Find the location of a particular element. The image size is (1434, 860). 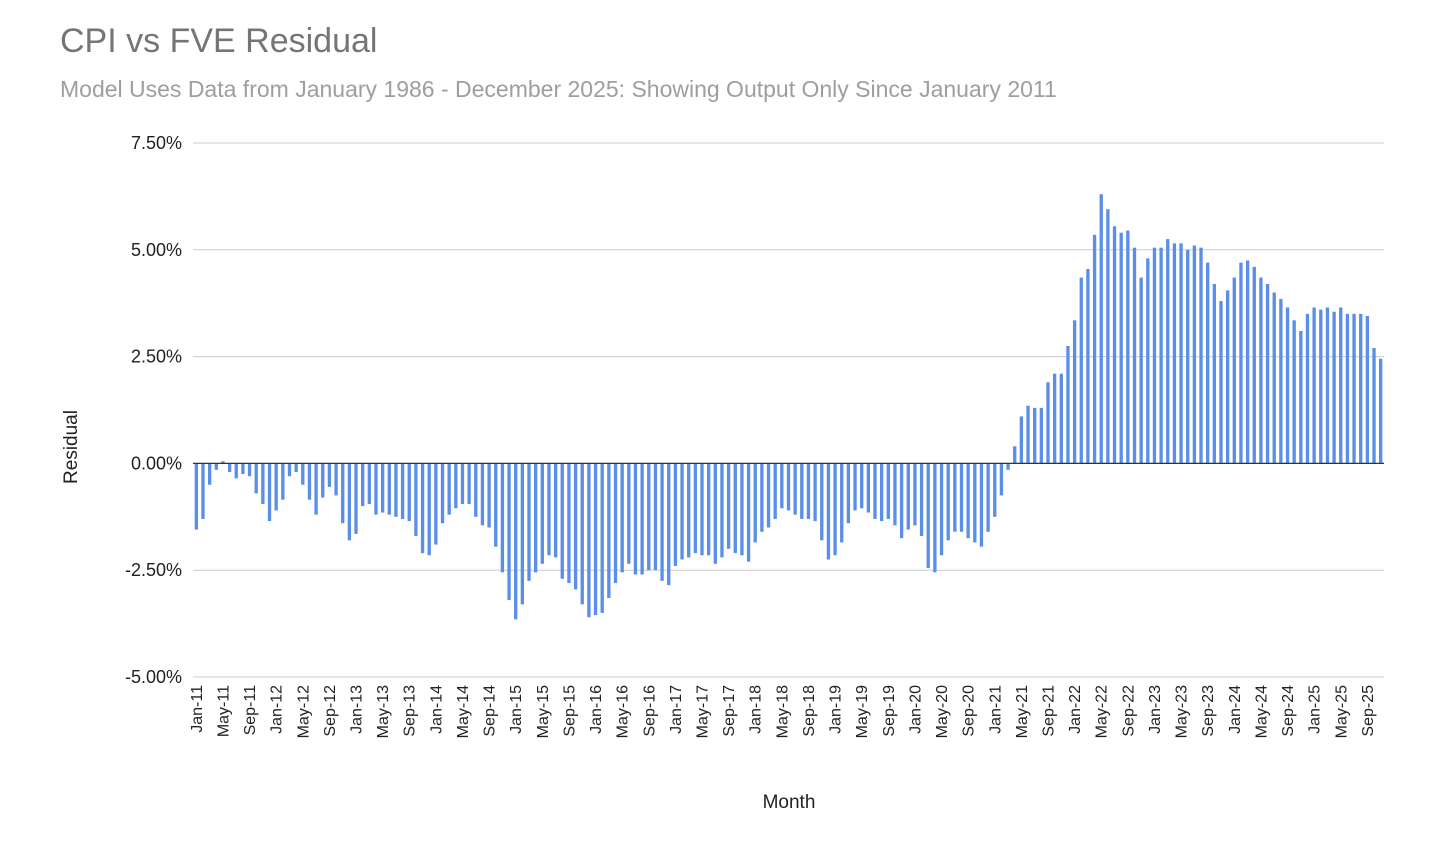

x-tick-label: May-21 is located at coordinates (1022, 711).